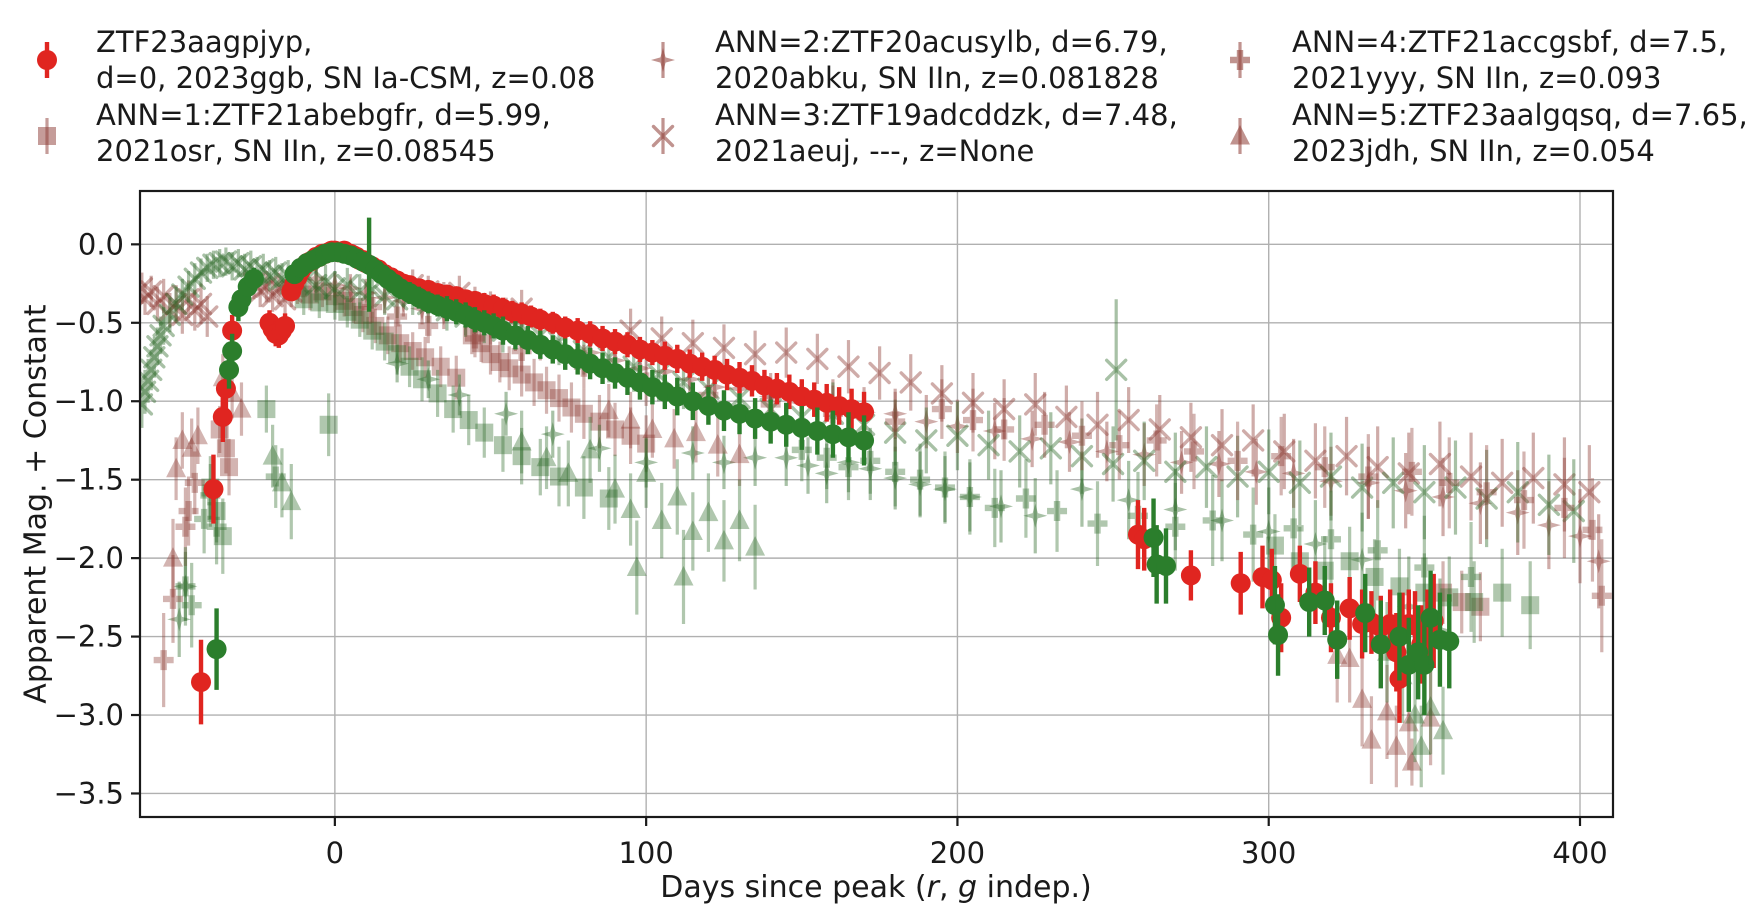 The width and height of the screenshot is (1752, 922). Describe the element at coordinates (89, 637) in the screenshot. I see `y-tick-label: −2.5` at that location.